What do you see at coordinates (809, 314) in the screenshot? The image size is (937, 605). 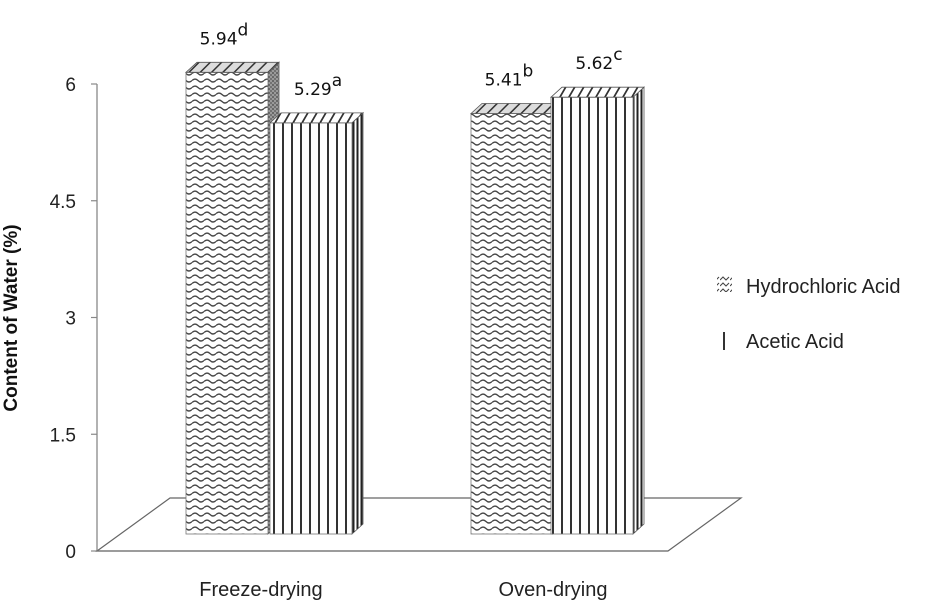 I see `legend: Hydrochloric Acid Acetic Acid` at bounding box center [809, 314].